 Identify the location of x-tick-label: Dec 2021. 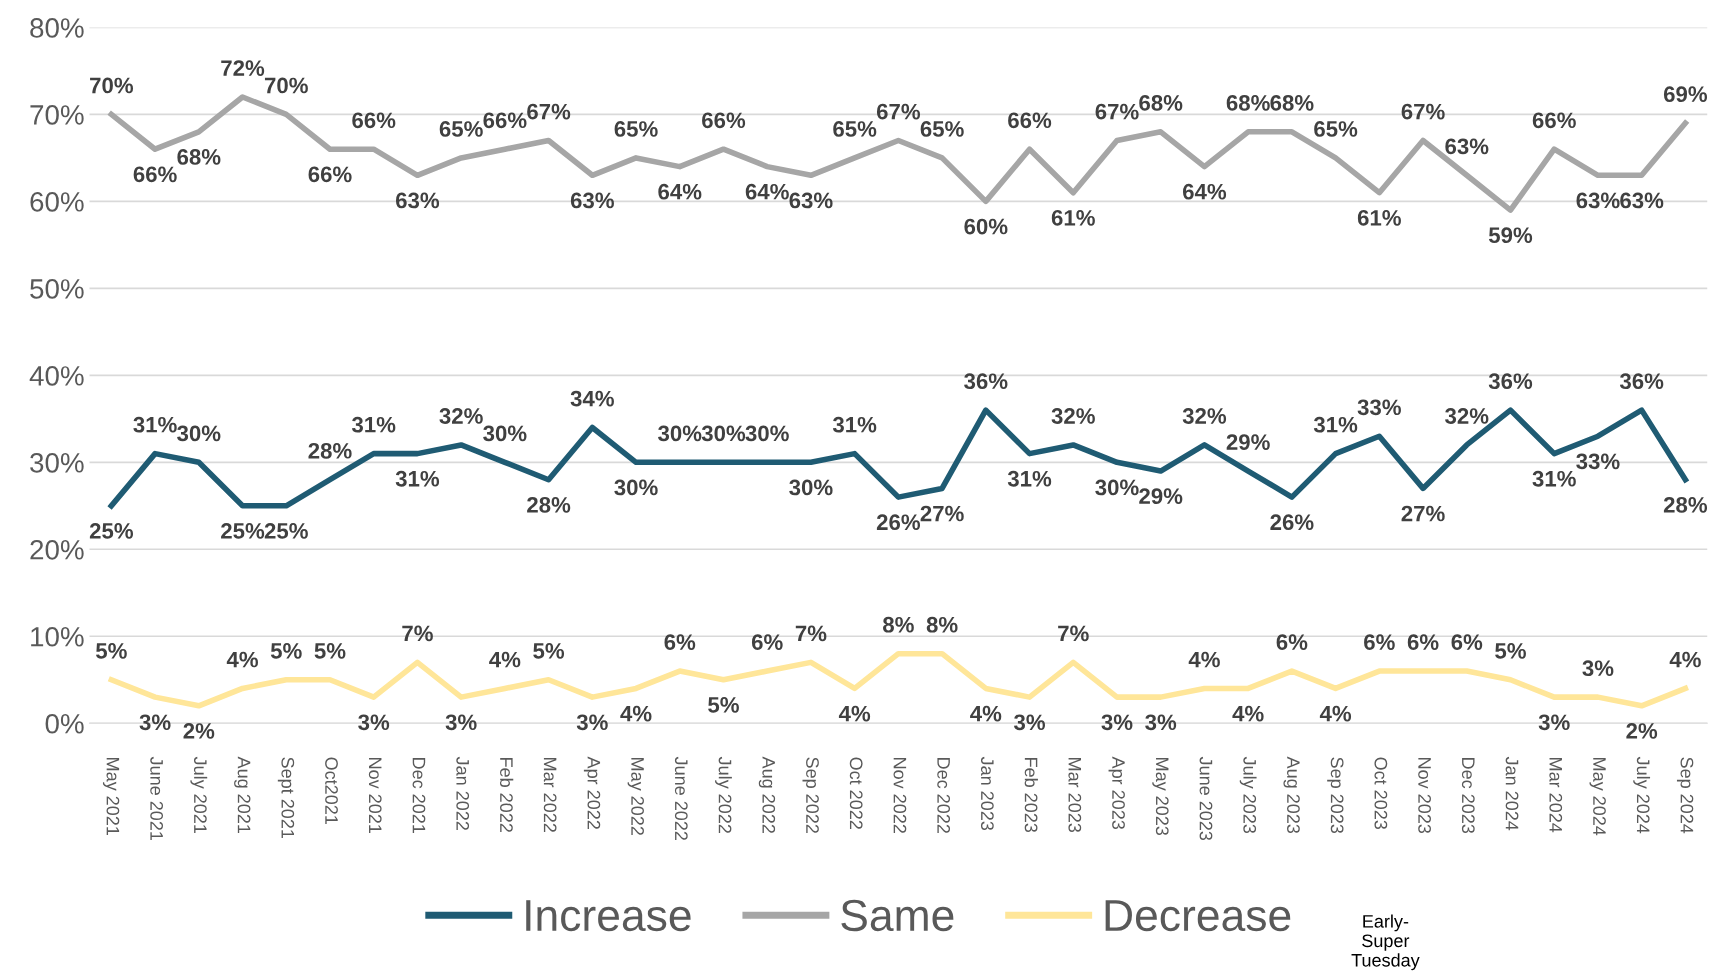
(419, 795).